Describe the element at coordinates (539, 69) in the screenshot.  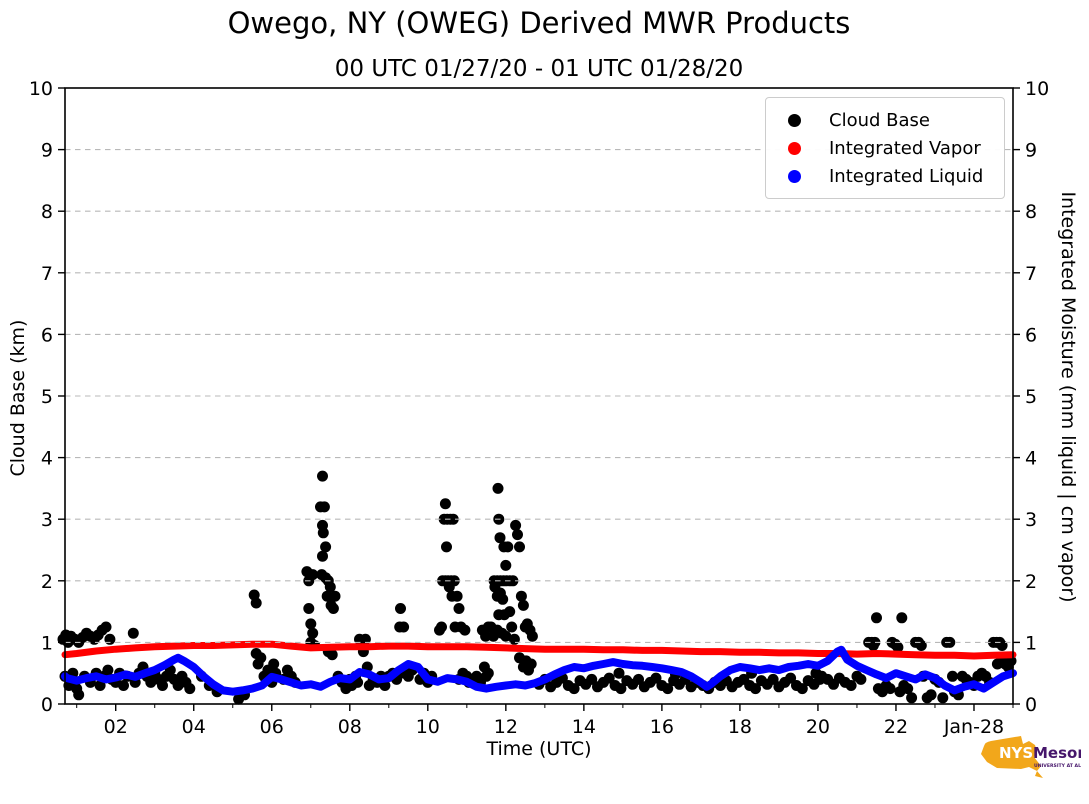
I see `chart-subtitle: 00 UTC 01/27/20 - 01 UTC 01/28/20` at that location.